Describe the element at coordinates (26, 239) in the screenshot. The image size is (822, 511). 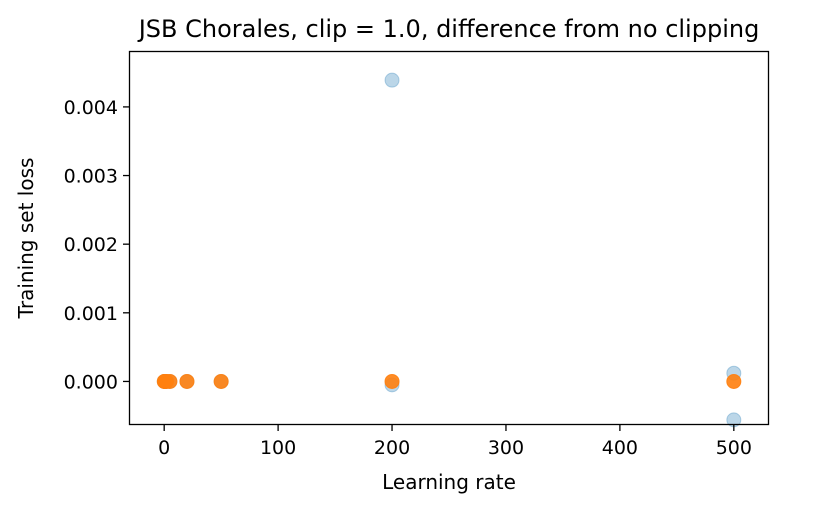
I see `y-axis-label: Training set loss` at that location.